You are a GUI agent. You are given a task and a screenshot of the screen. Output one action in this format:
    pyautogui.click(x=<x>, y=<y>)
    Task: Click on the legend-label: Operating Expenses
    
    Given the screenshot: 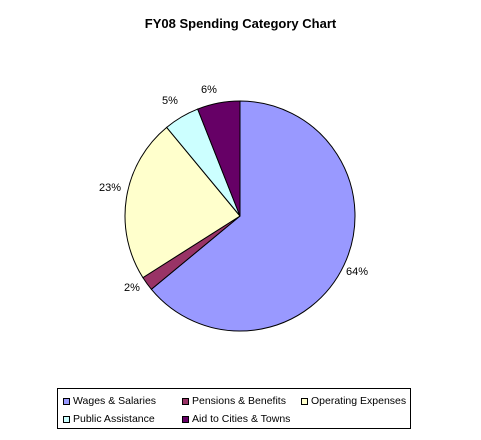 What is the action you would take?
    pyautogui.click(x=359, y=401)
    